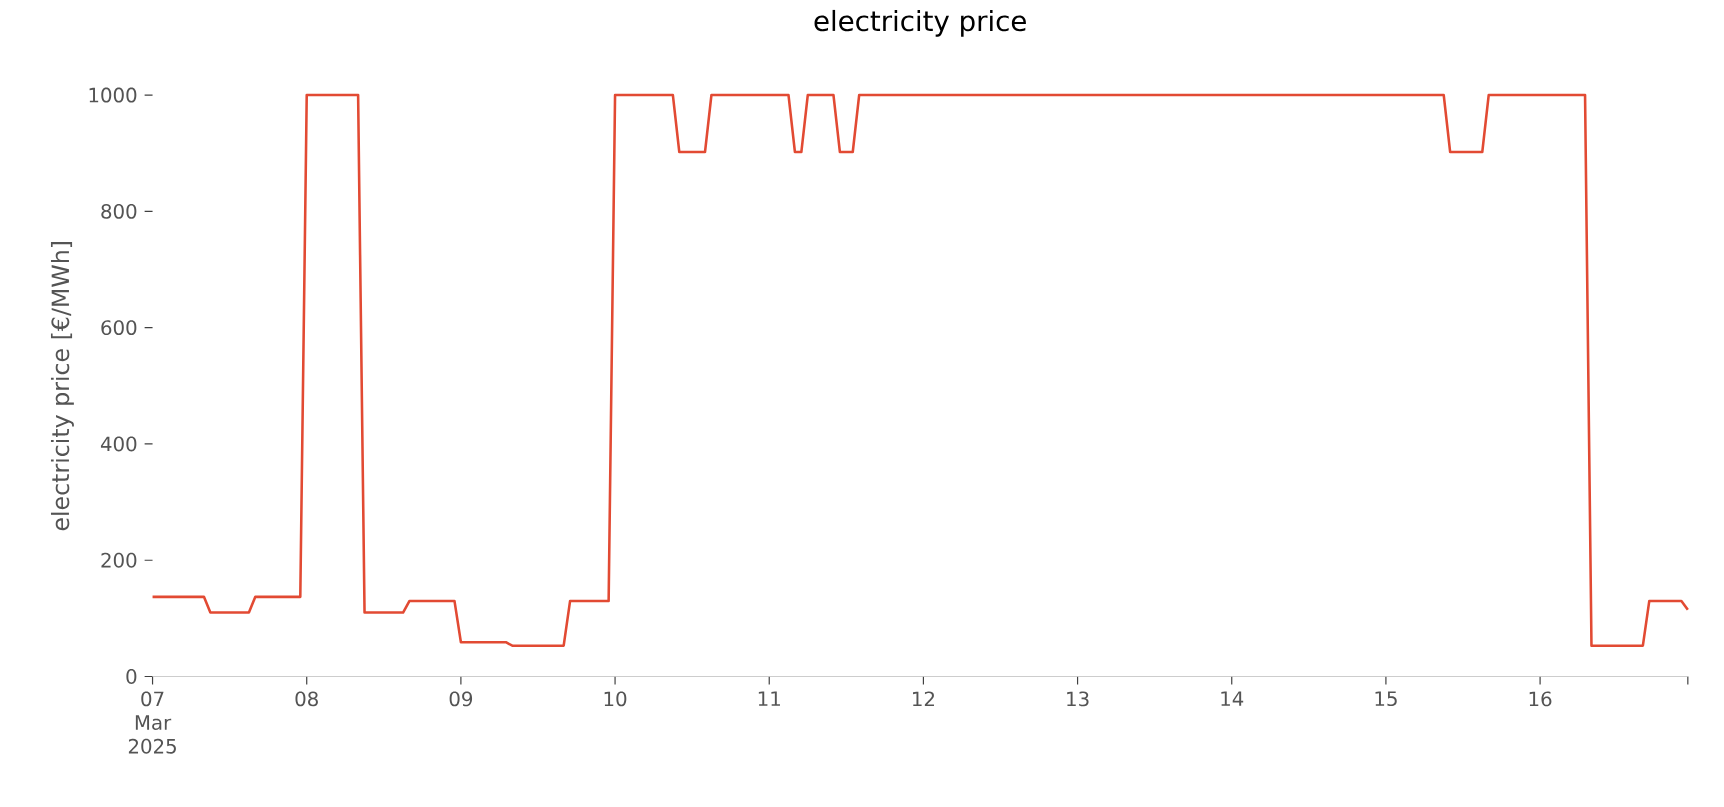 Image resolution: width=1724 pixels, height=807 pixels. I want to click on y-tick-label: 1000, so click(113, 95).